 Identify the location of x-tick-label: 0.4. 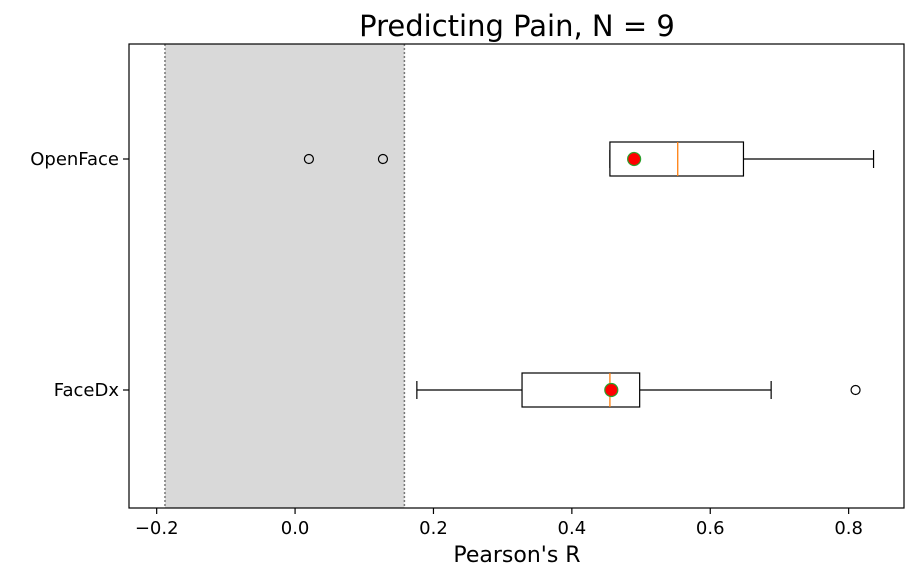
(572, 528).